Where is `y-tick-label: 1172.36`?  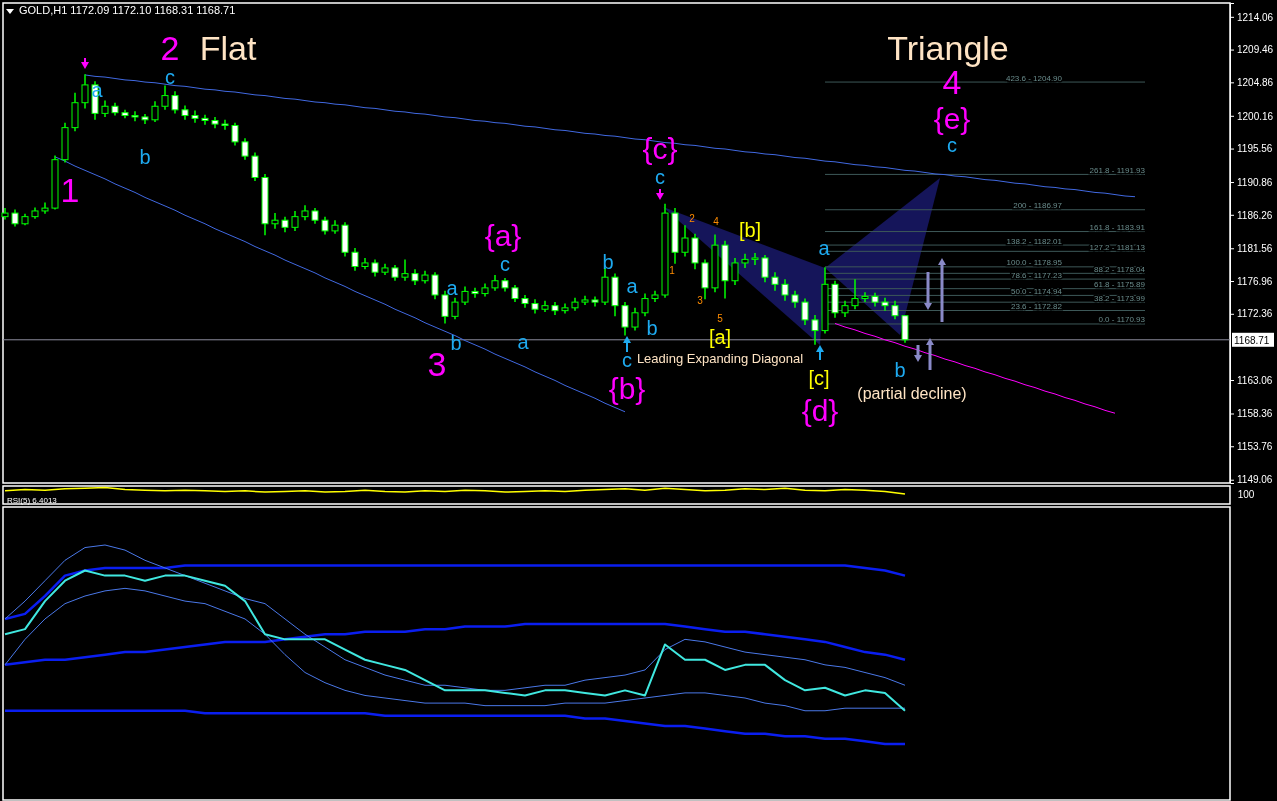 y-tick-label: 1172.36 is located at coordinates (1255, 314).